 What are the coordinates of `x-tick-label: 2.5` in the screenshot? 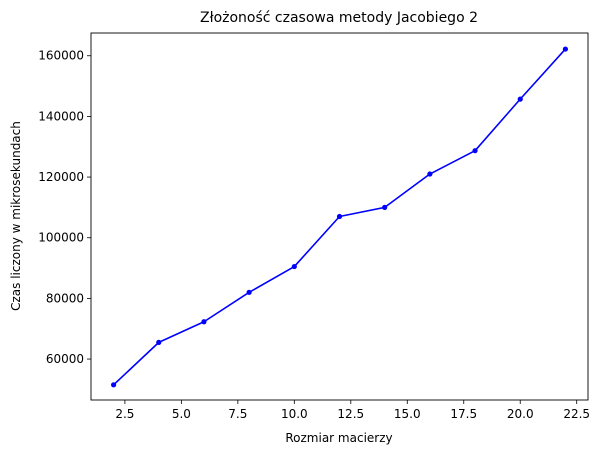 It's located at (124, 414).